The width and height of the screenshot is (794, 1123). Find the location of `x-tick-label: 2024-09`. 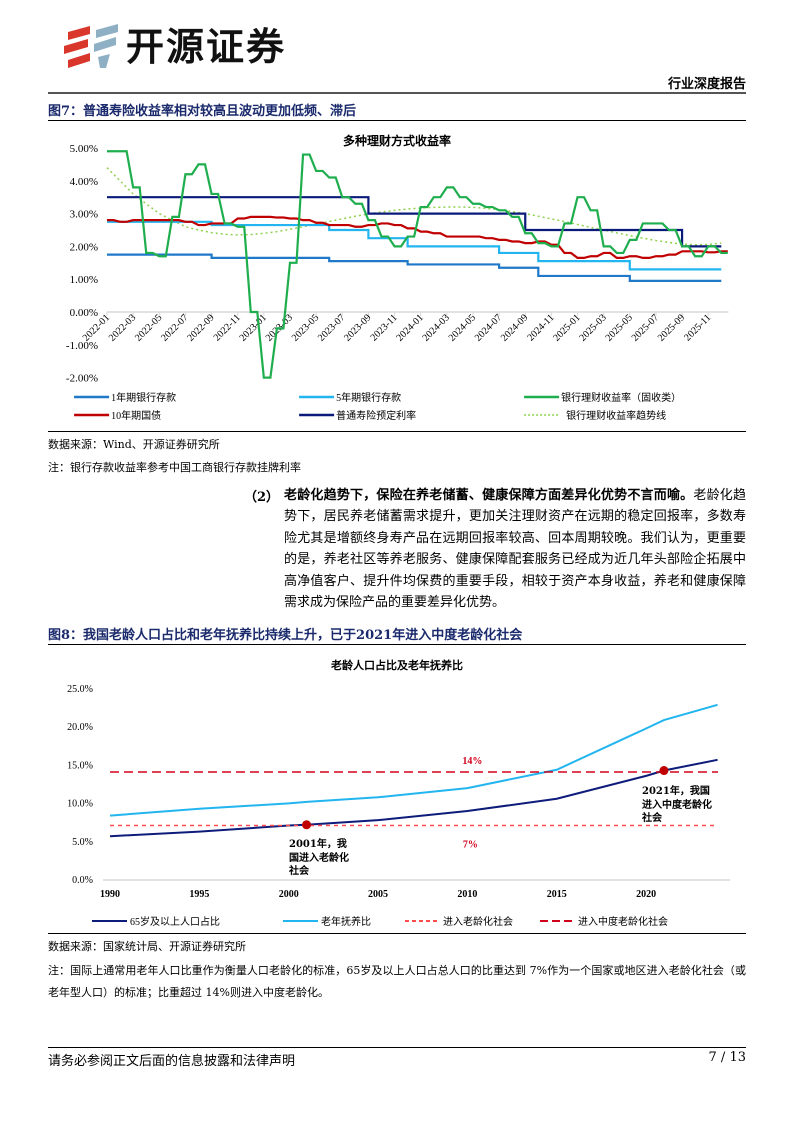

x-tick-label: 2024-09 is located at coordinates (514, 327).